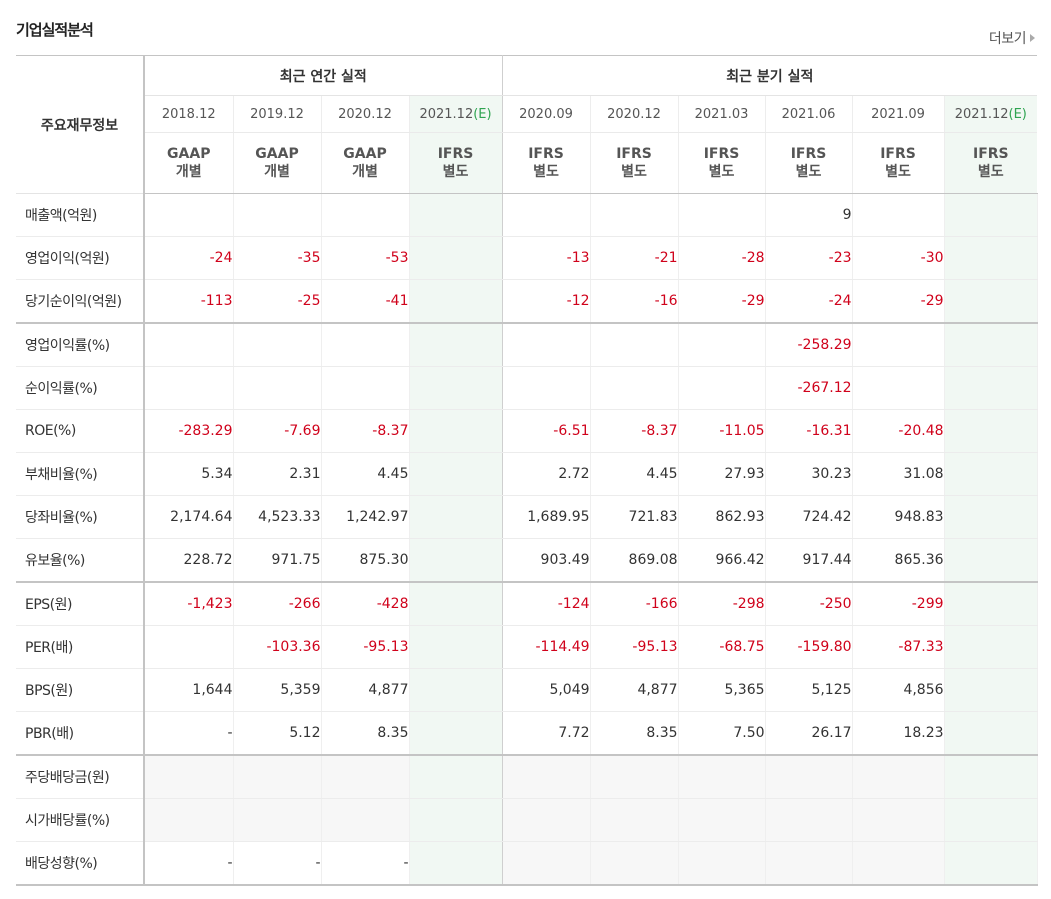  I want to click on table-cell: 4,877, so click(365, 690).